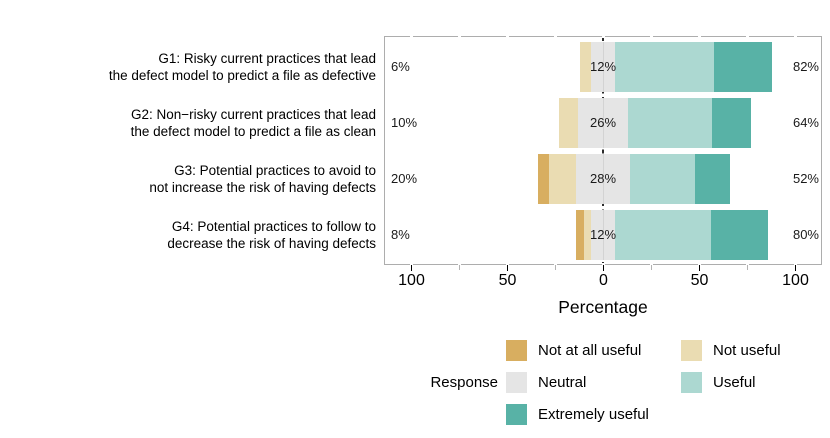 The width and height of the screenshot is (830, 438). What do you see at coordinates (568, 123) in the screenshot?
I see `bar-g2-seg-not-useful` at bounding box center [568, 123].